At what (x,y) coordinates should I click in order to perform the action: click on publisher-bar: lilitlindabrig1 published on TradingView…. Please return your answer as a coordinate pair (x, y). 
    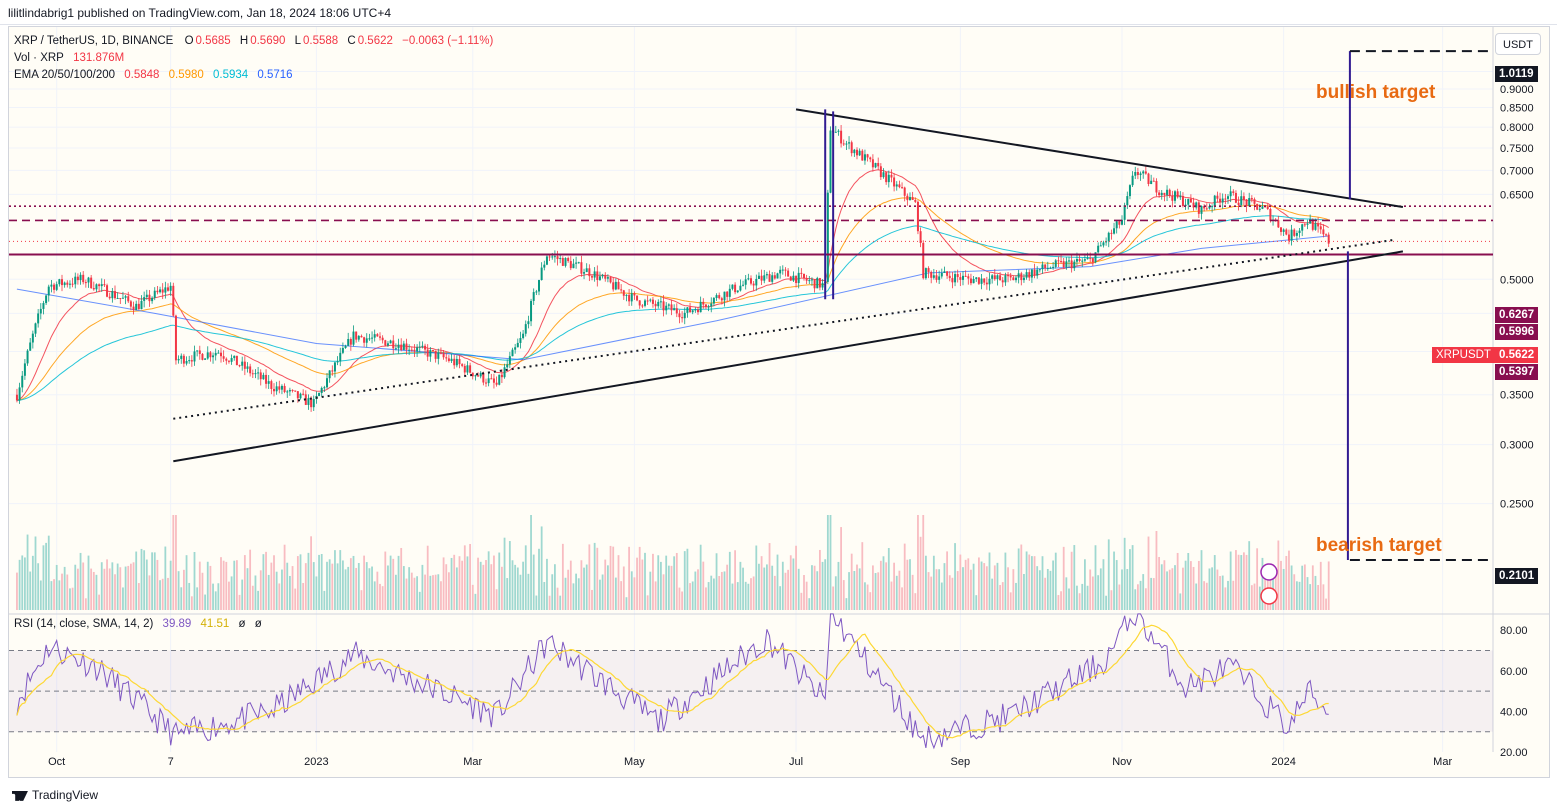
    Looking at the image, I should click on (778, 12).